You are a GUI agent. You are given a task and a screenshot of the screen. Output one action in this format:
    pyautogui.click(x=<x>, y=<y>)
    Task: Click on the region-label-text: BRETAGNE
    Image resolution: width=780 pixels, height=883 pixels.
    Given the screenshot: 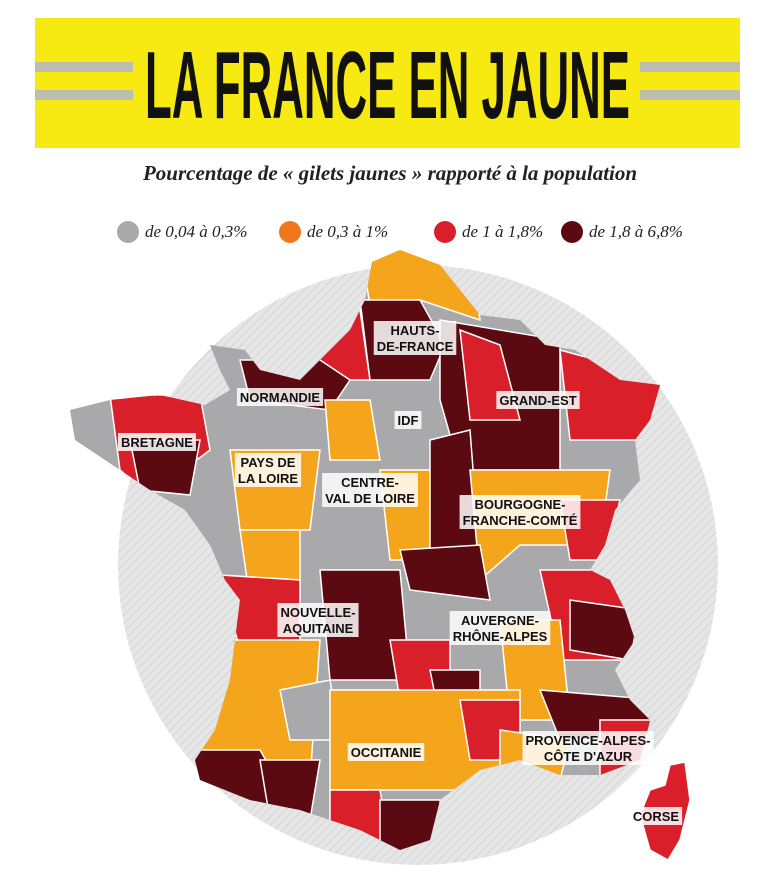 What is the action you would take?
    pyautogui.click(x=157, y=442)
    